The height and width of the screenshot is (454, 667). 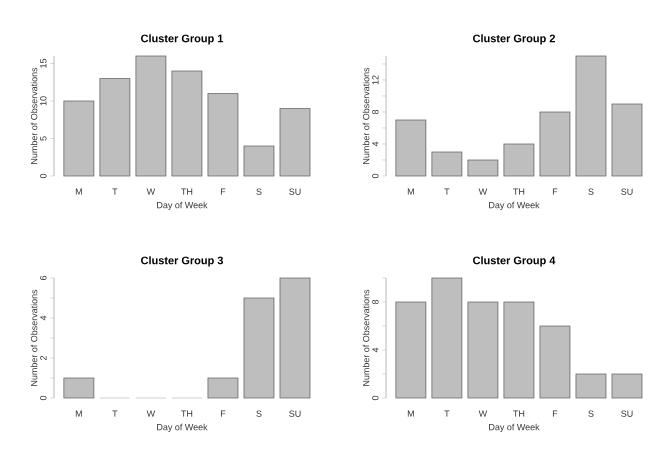 What do you see at coordinates (182, 261) in the screenshot?
I see `chart-title: Cluster Group 3` at bounding box center [182, 261].